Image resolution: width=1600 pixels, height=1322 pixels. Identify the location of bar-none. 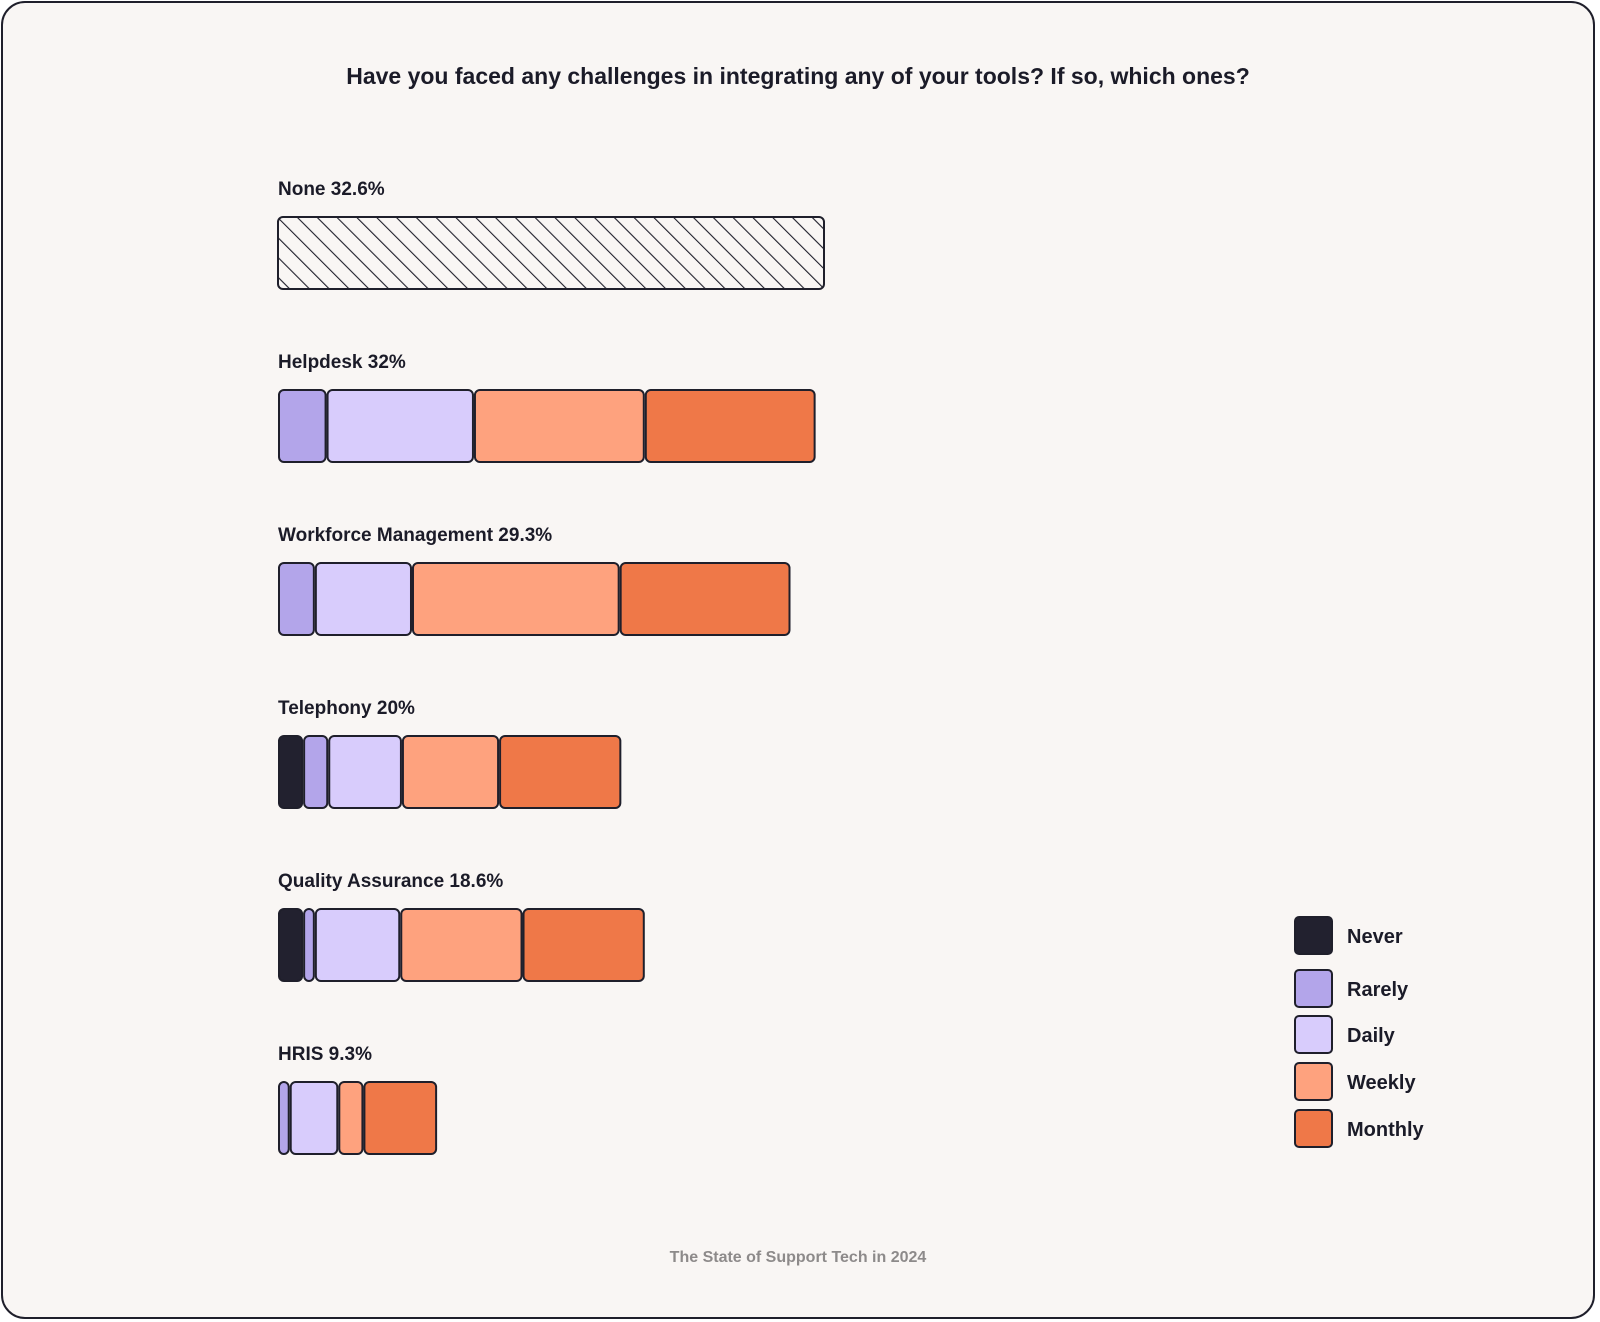
(551, 253).